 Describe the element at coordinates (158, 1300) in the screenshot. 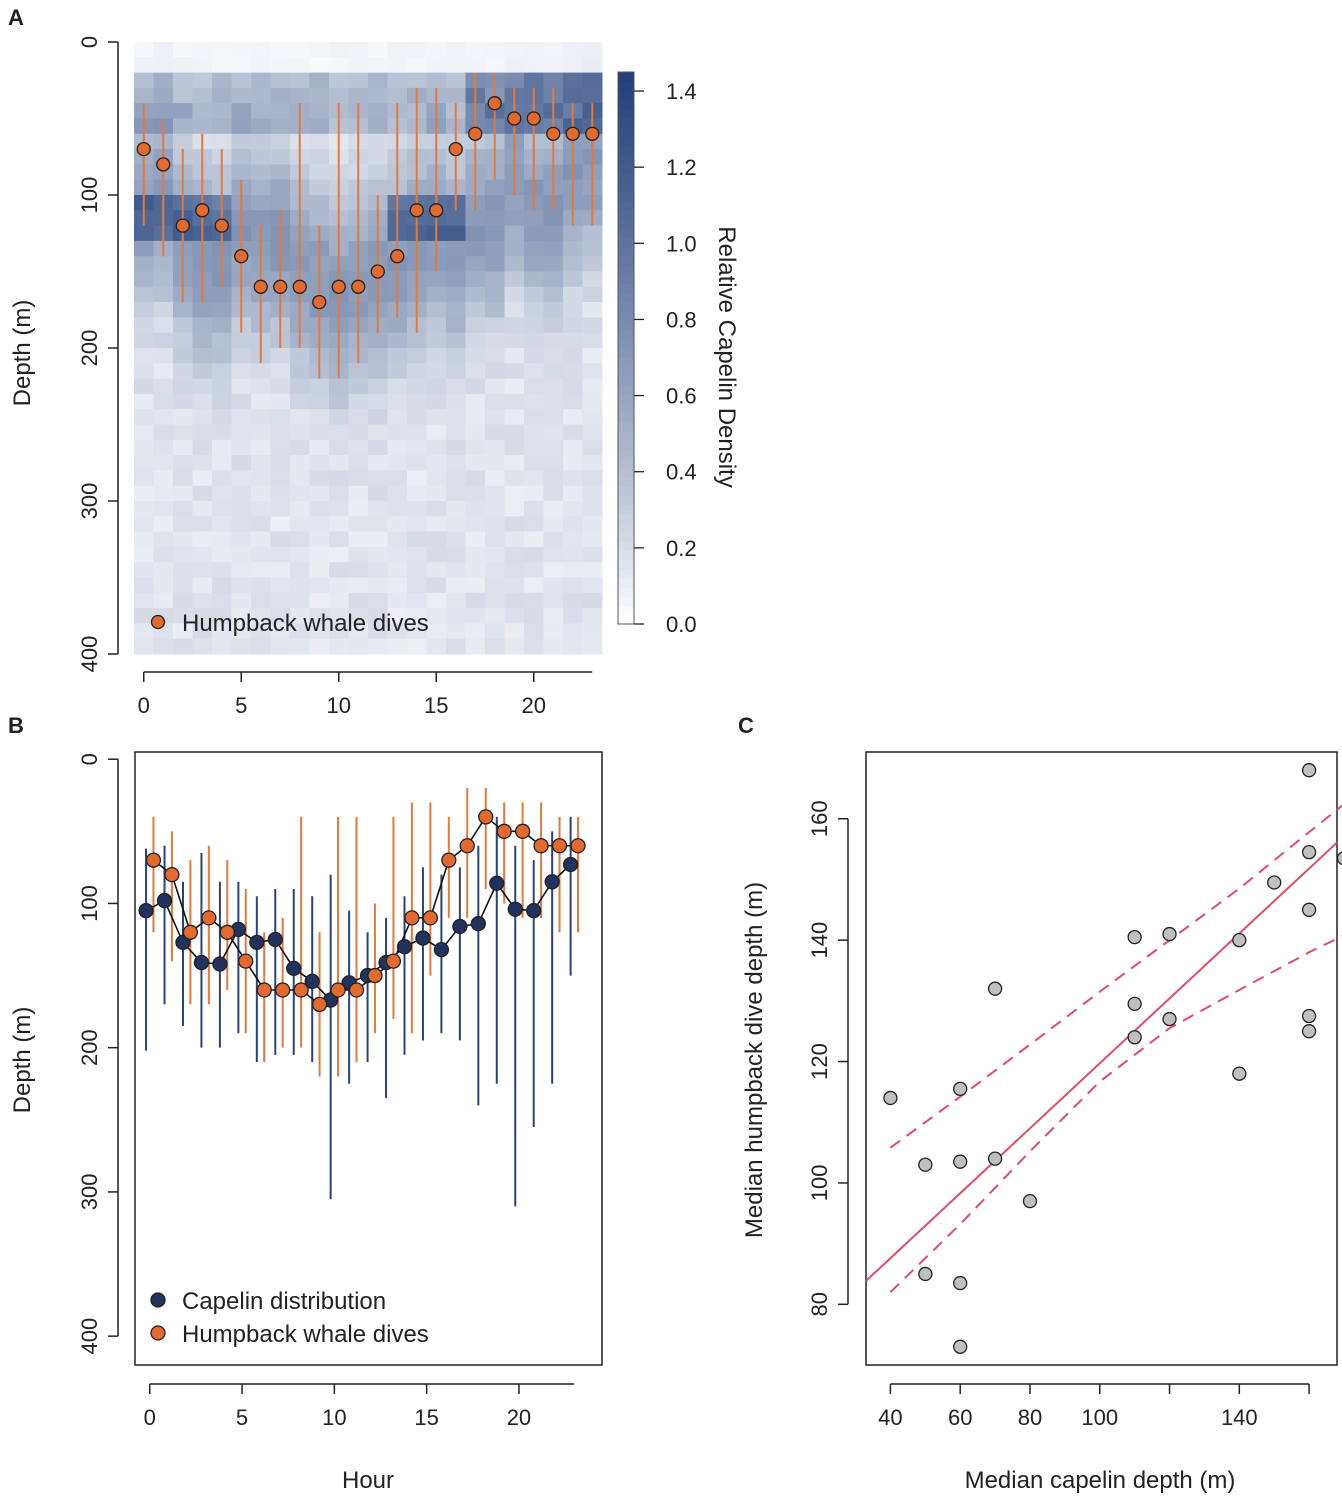

I see `legend-marker-capelin` at that location.